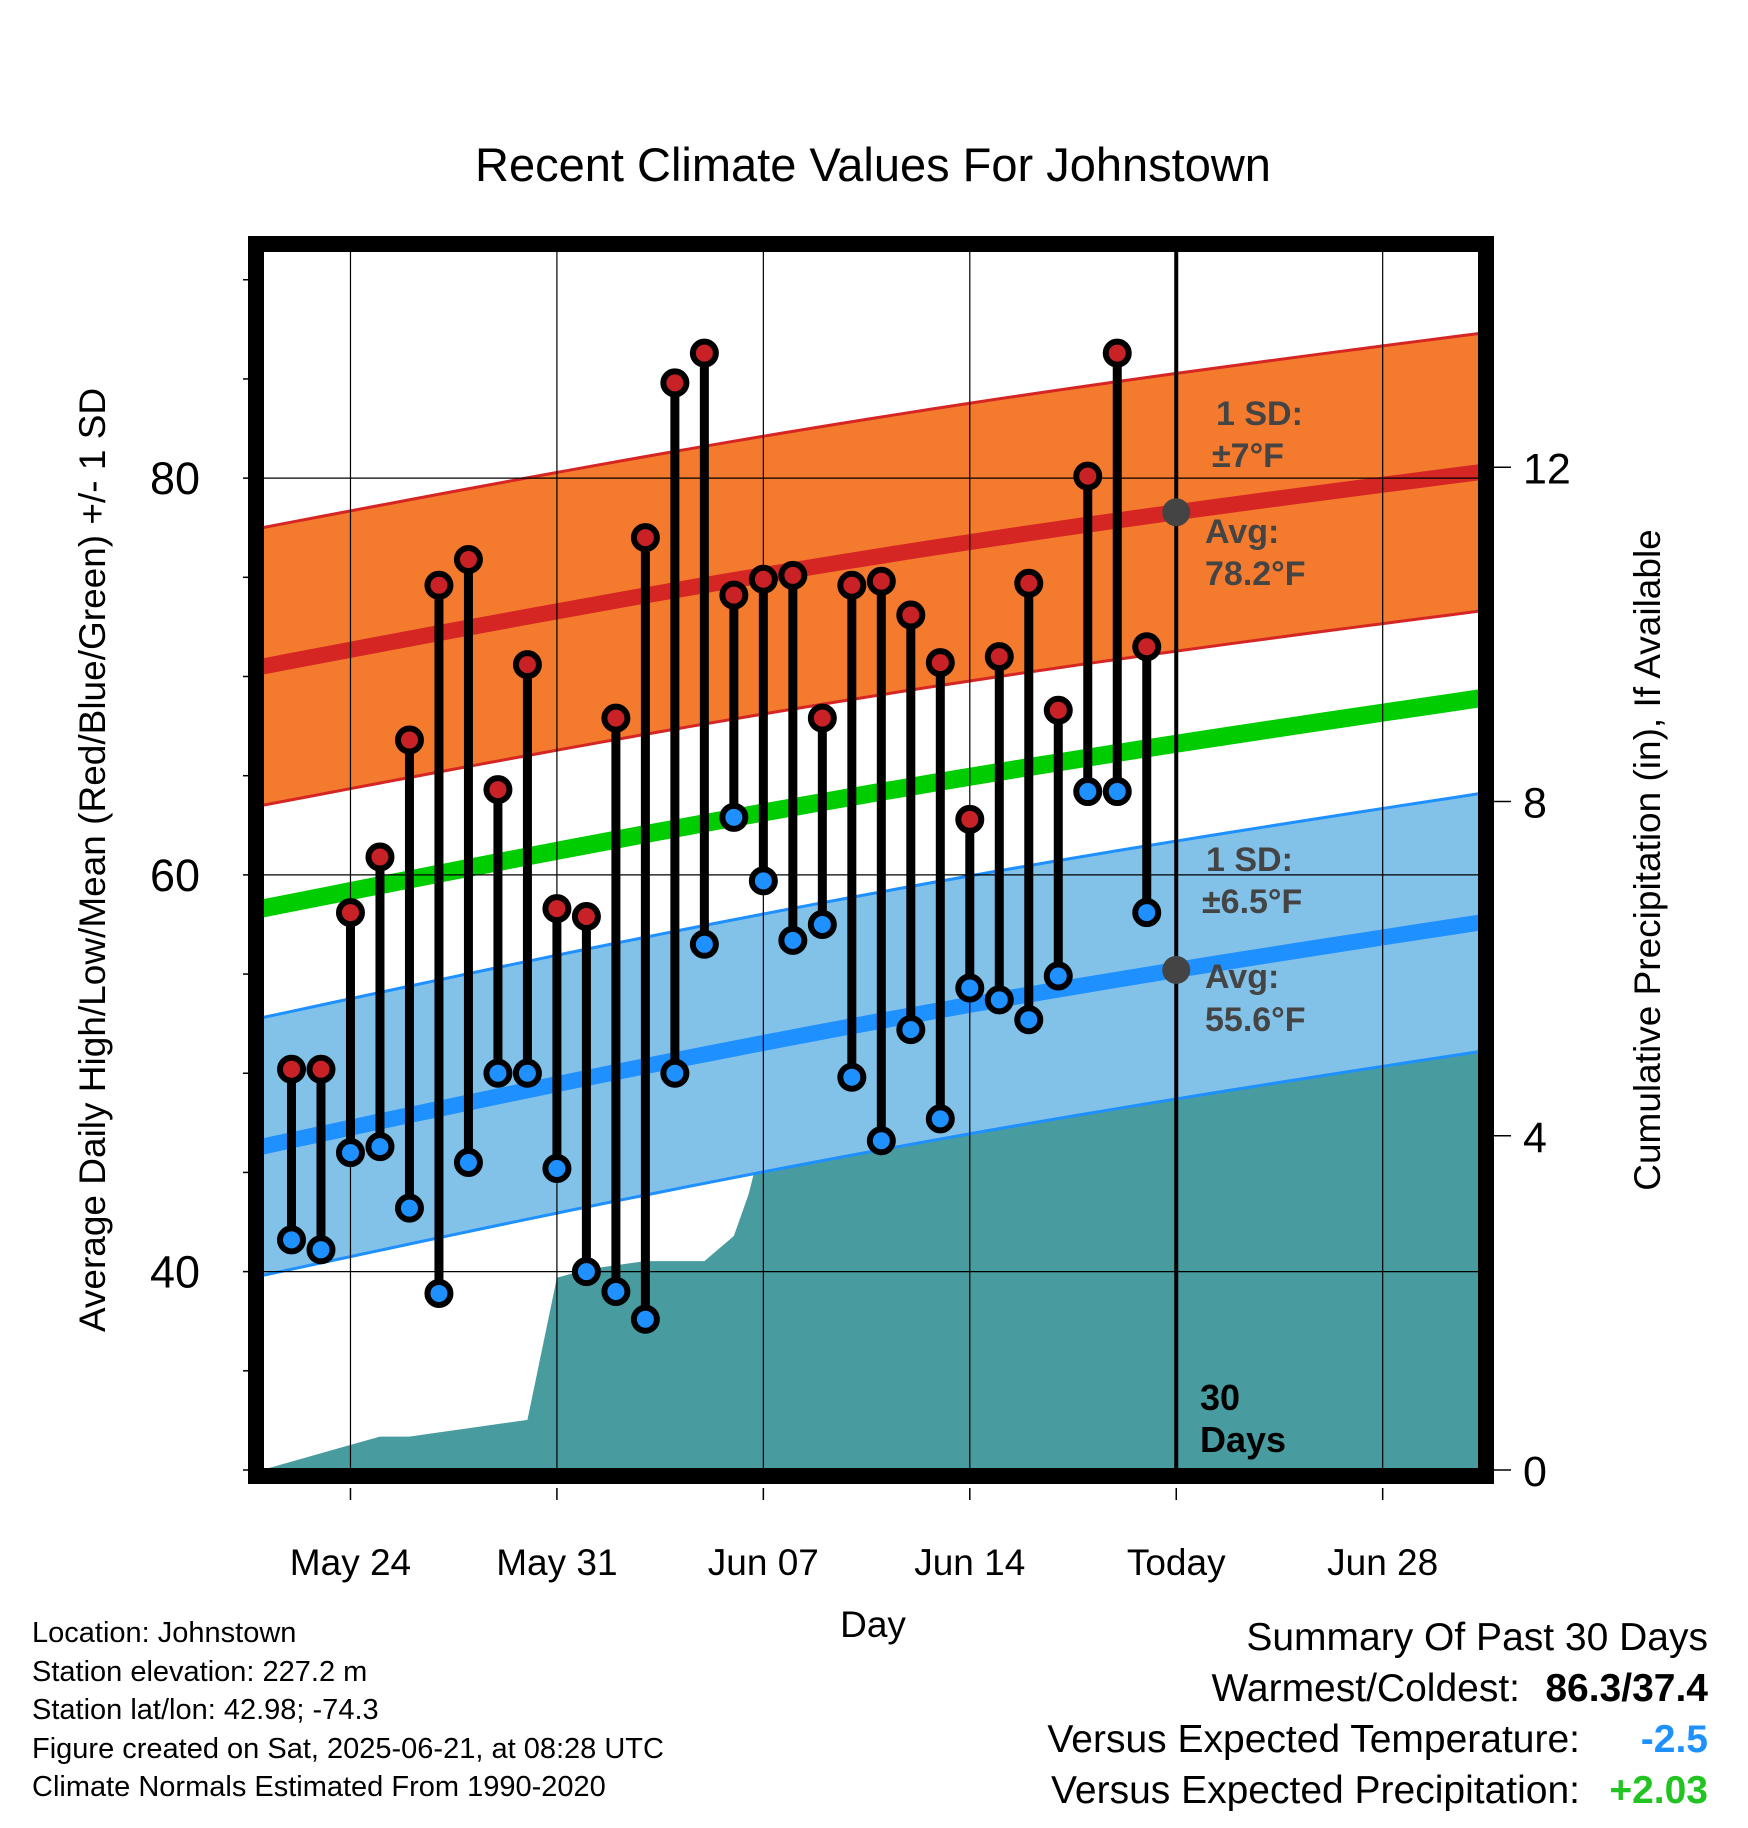 This screenshot has width=1748, height=1828. What do you see at coordinates (1313, 1739) in the screenshot?
I see `temp-label: Versus Expected Temperature:` at bounding box center [1313, 1739].